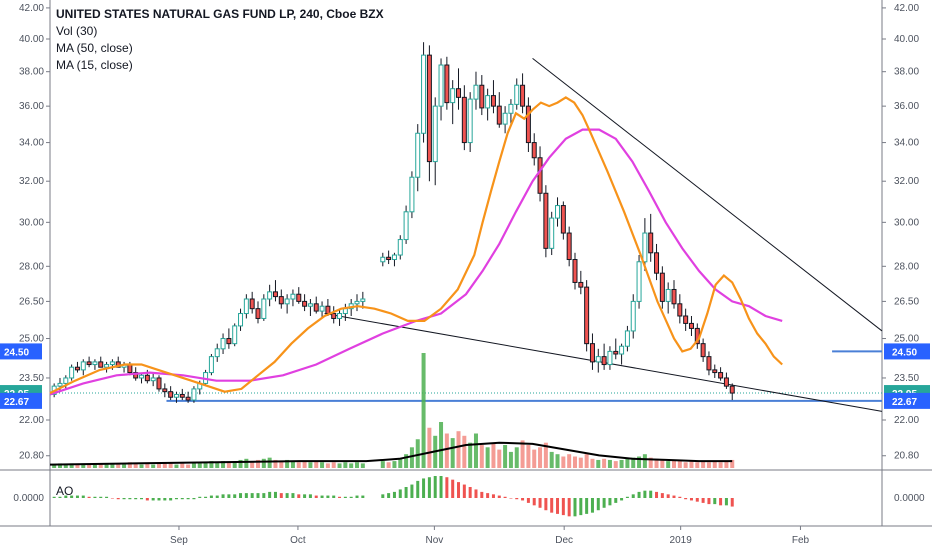 The width and height of the screenshot is (932, 555). What do you see at coordinates (65, 491) in the screenshot?
I see `ao-label: AO` at bounding box center [65, 491].